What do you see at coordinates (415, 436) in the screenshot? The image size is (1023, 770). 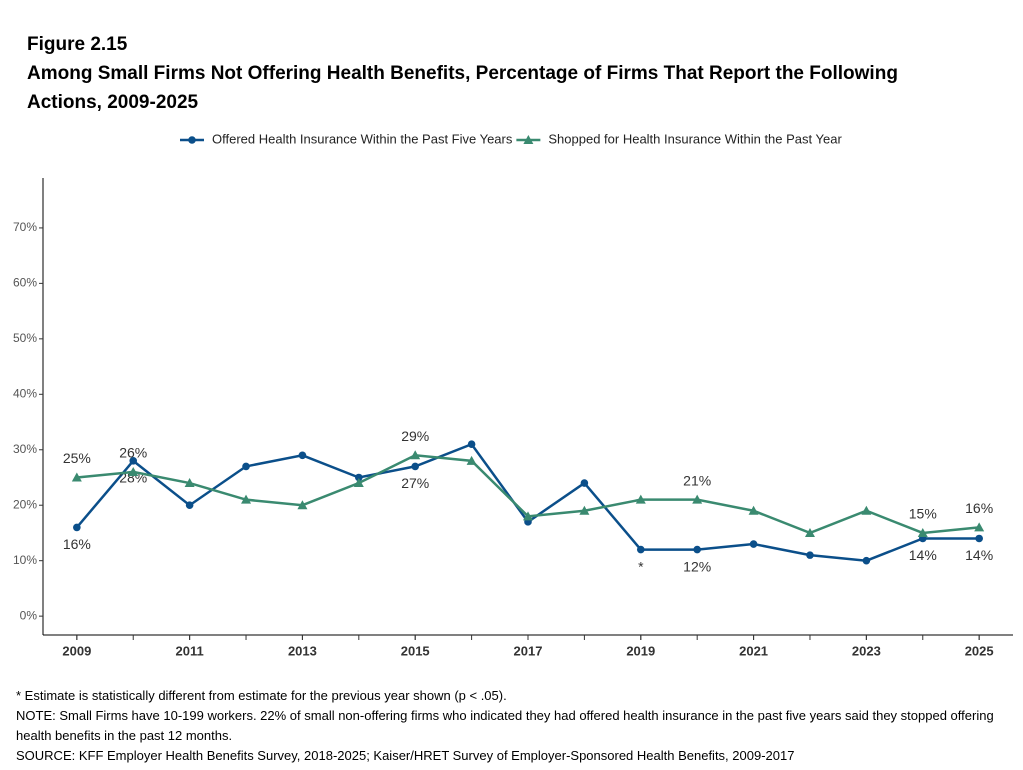 I see `data-label: 29%` at bounding box center [415, 436].